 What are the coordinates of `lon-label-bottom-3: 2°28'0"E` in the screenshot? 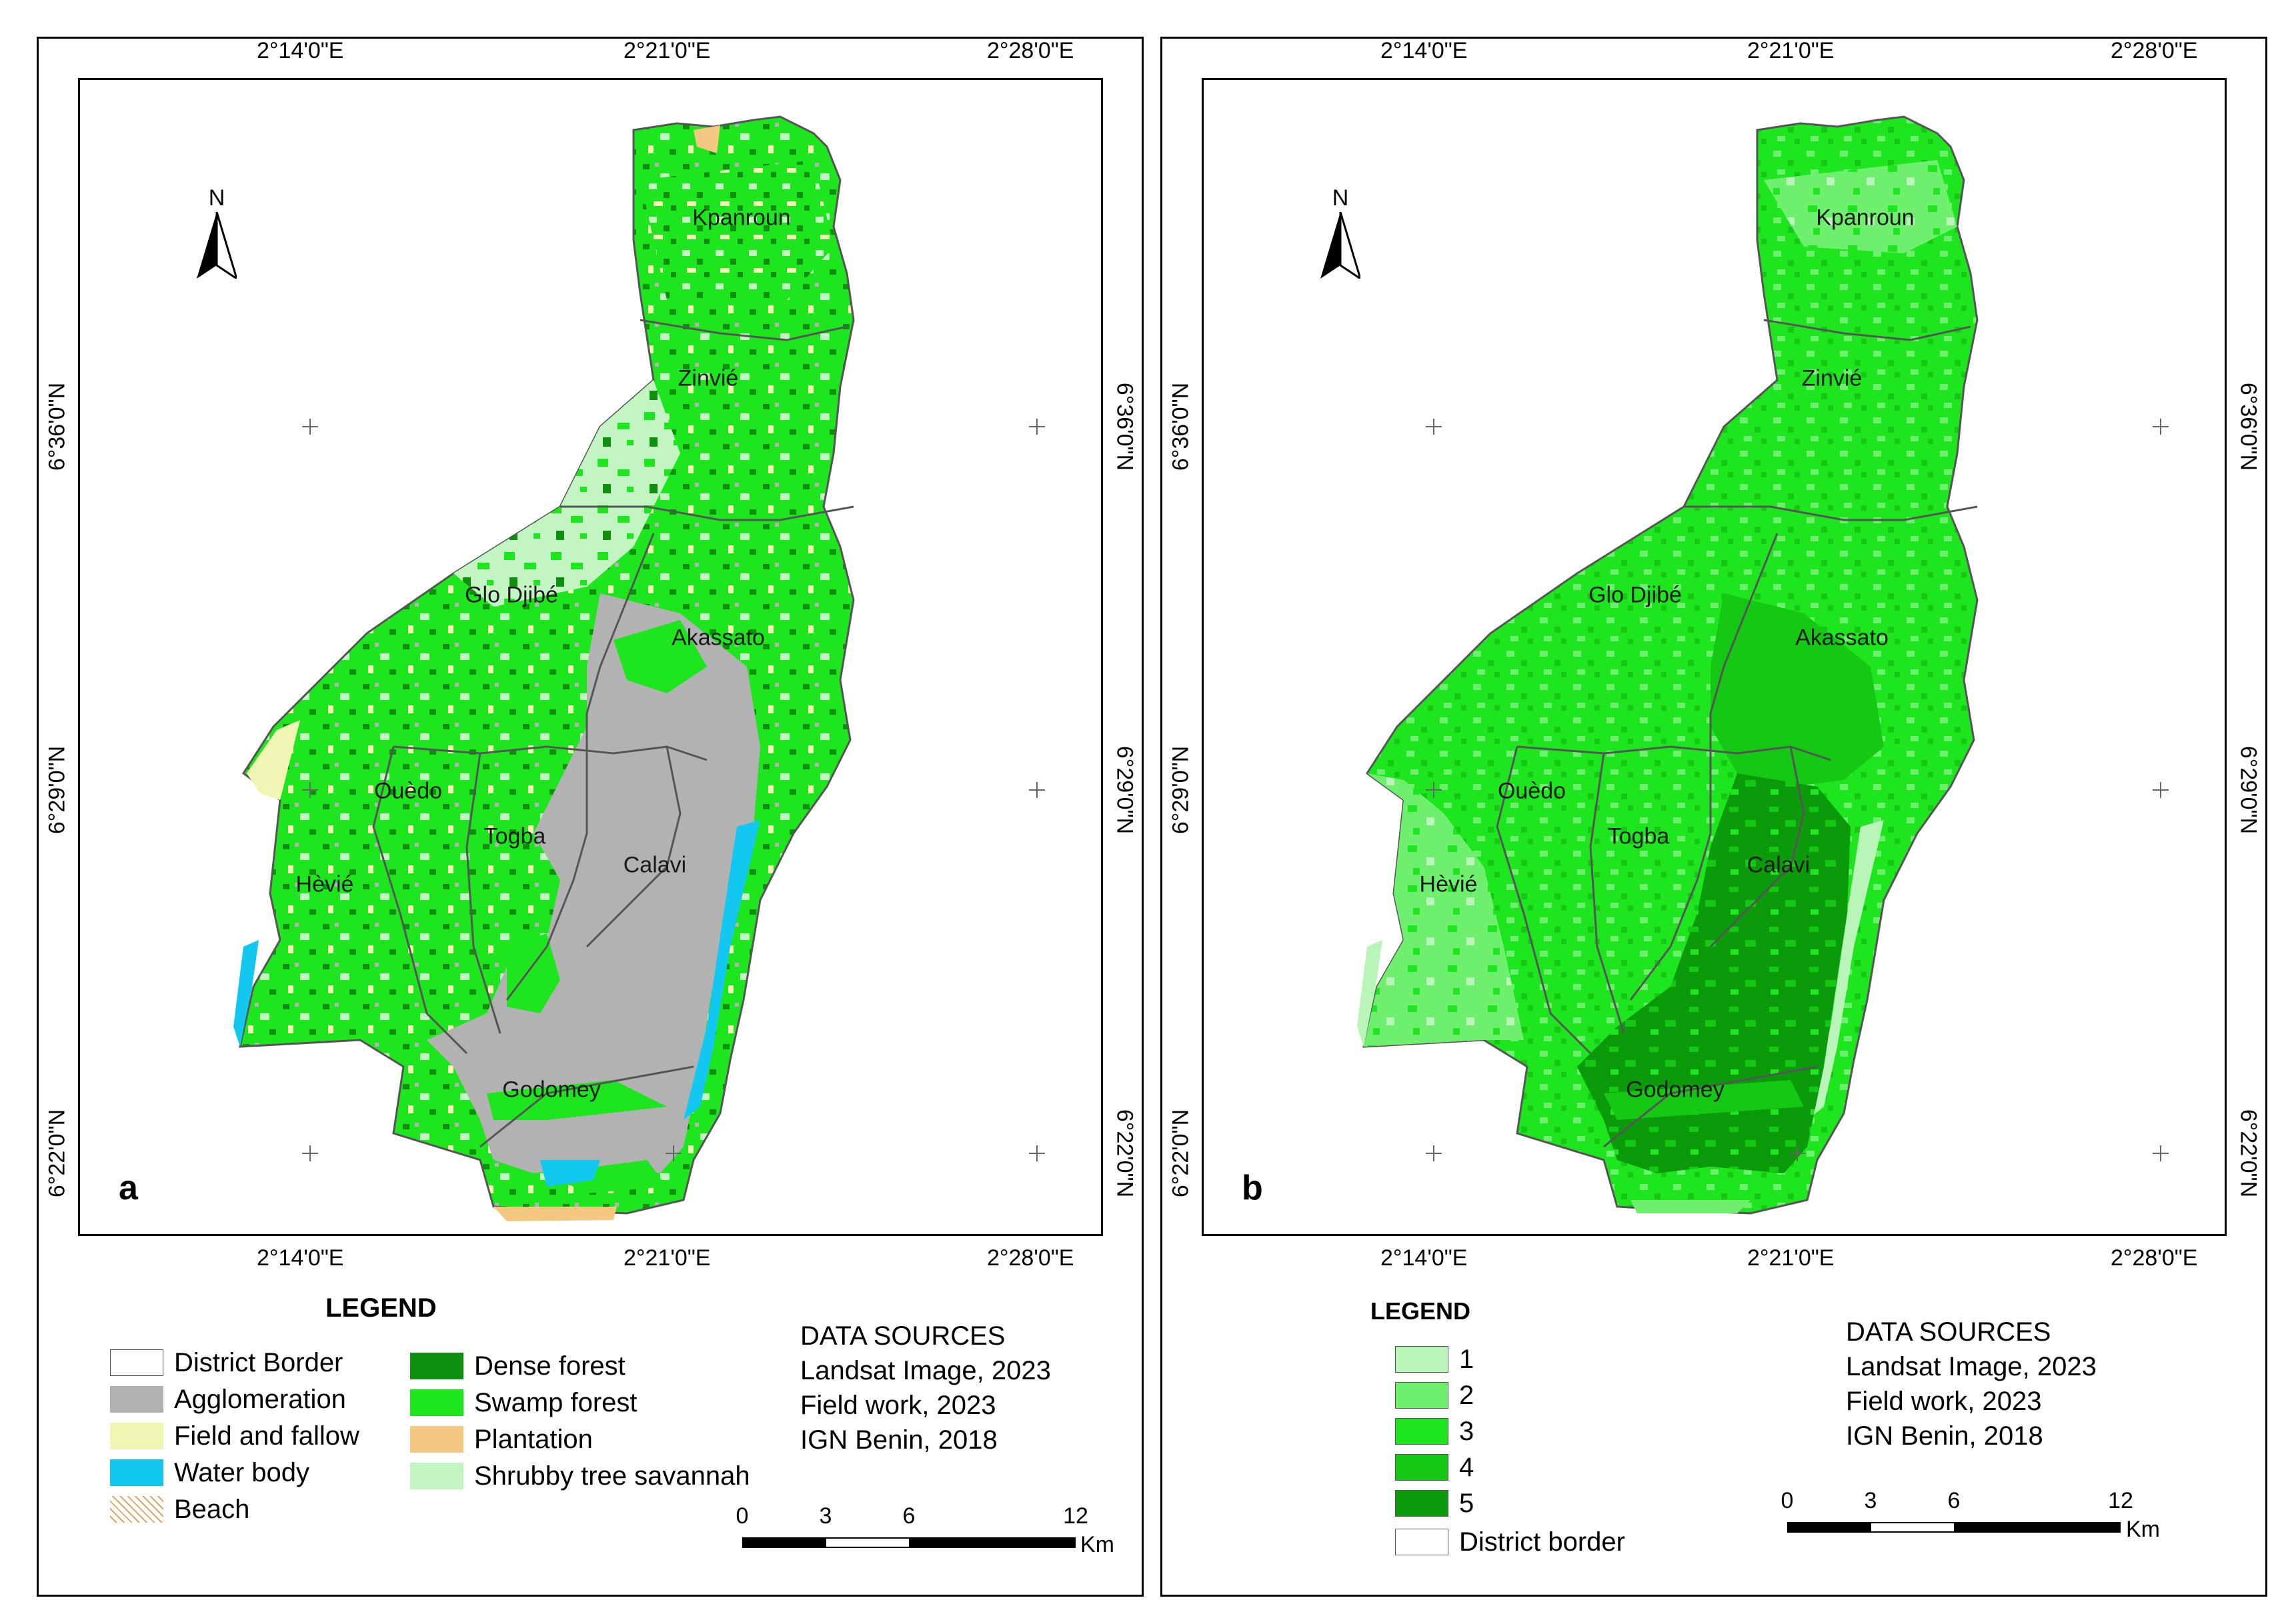 It's located at (1030, 1258).